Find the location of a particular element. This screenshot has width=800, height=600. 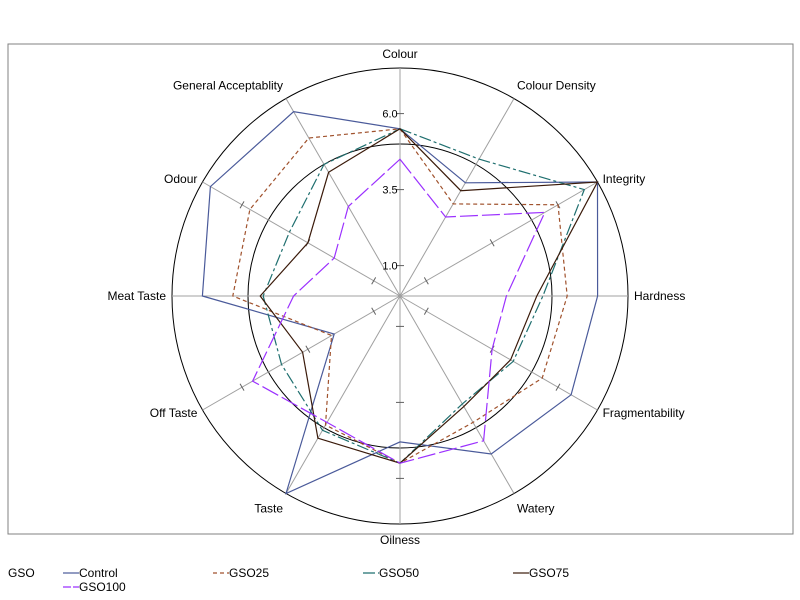

legend: GSO Control GSO25 GSO50 GSO75 GSO100 is located at coordinates (400, 582).